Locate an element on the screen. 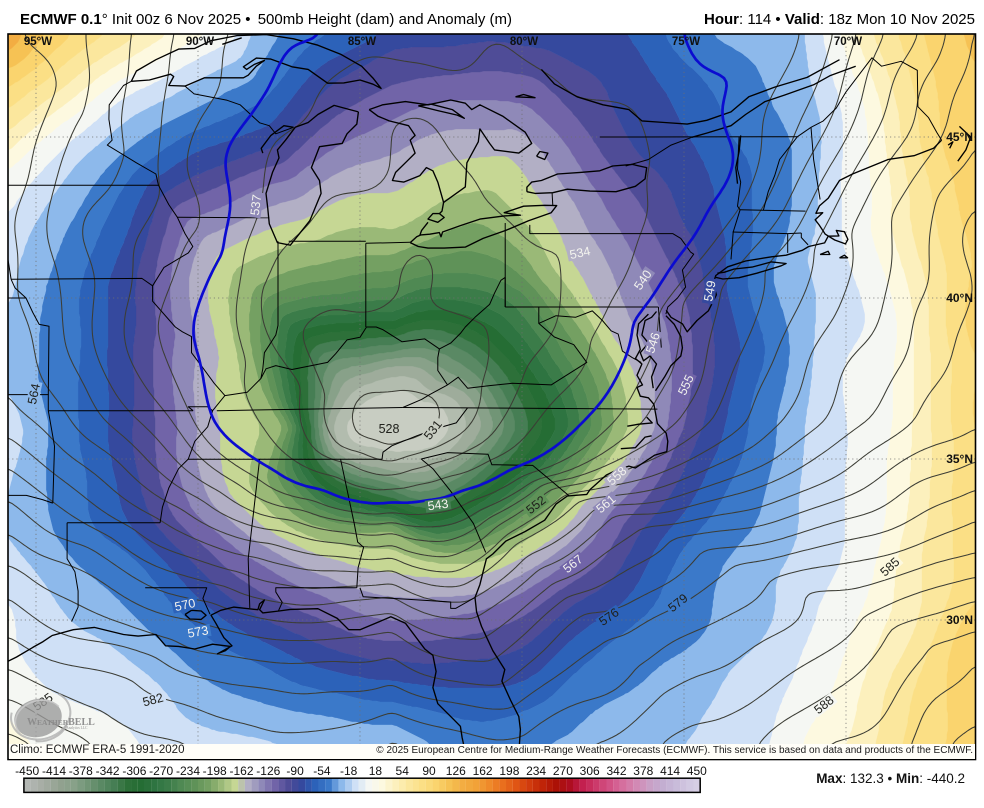  svg-text: 95°W is located at coordinates (38, 42).